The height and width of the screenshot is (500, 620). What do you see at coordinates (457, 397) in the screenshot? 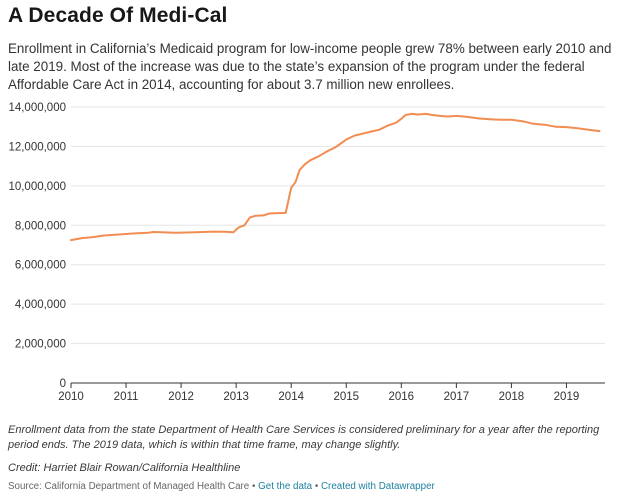
I see `x-tick-label: 2017` at bounding box center [457, 397].